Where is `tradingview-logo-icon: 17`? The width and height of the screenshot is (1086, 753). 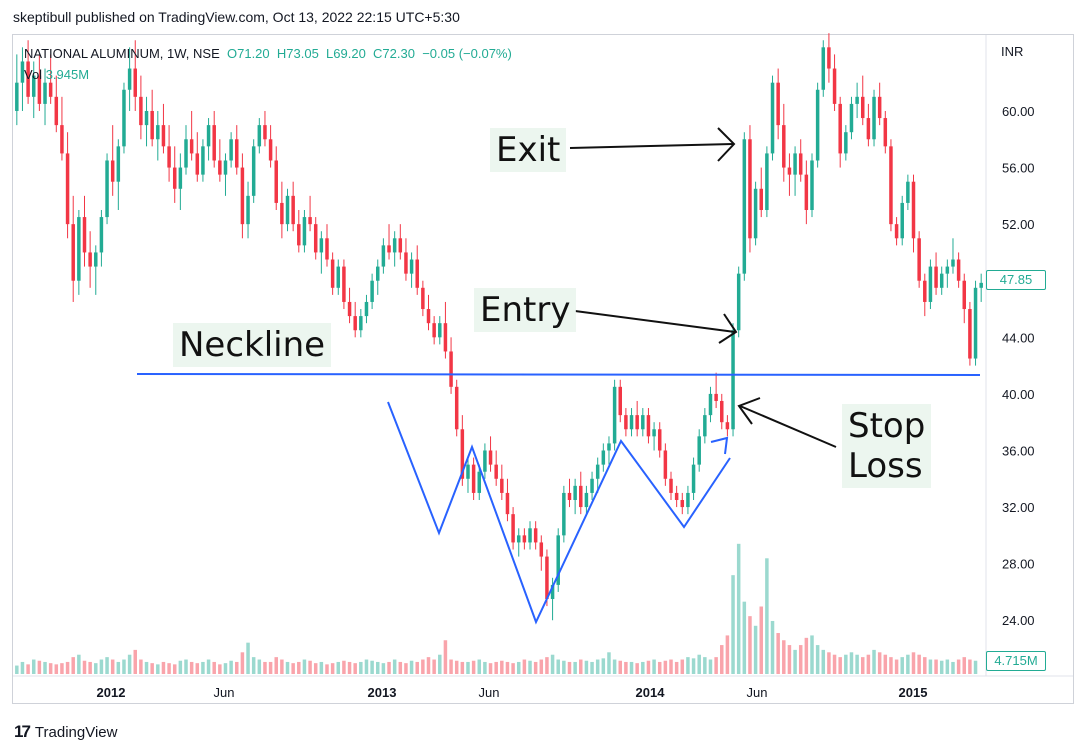
tradingview-logo-icon: 17 is located at coordinates (22, 731).